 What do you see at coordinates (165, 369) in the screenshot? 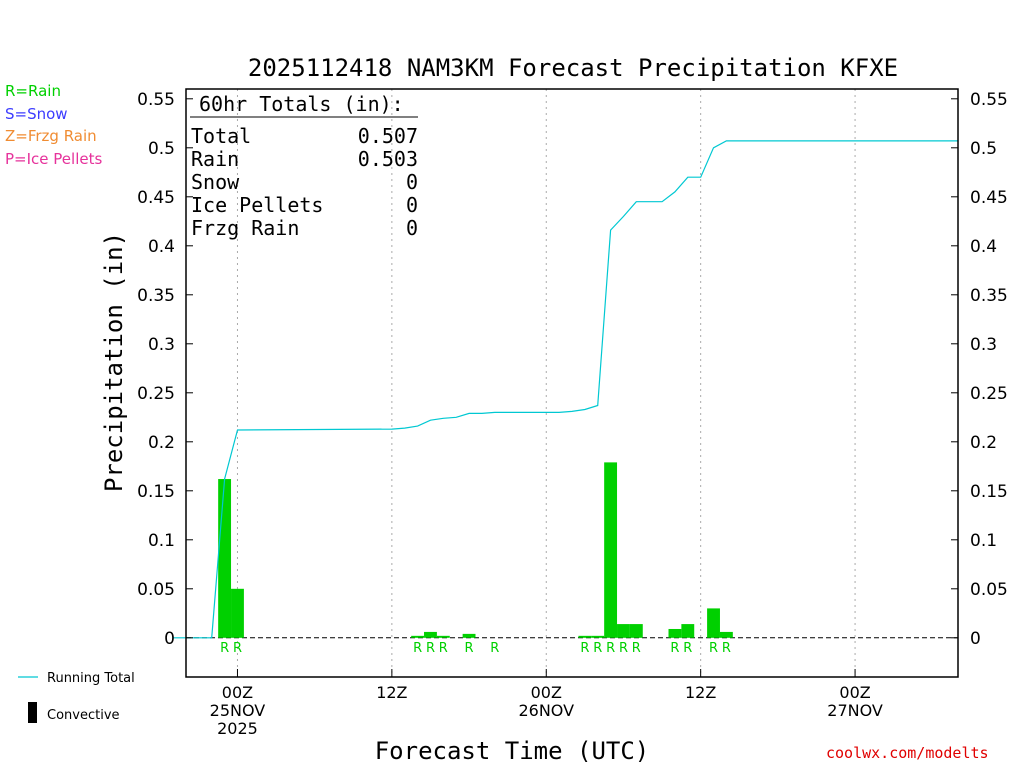
I see `y-axis-left: 0 0.05 0.1 0.15 0.2 0.25 0.3 0.35 0.4 0.45 0.5 0.55` at bounding box center [165, 369].